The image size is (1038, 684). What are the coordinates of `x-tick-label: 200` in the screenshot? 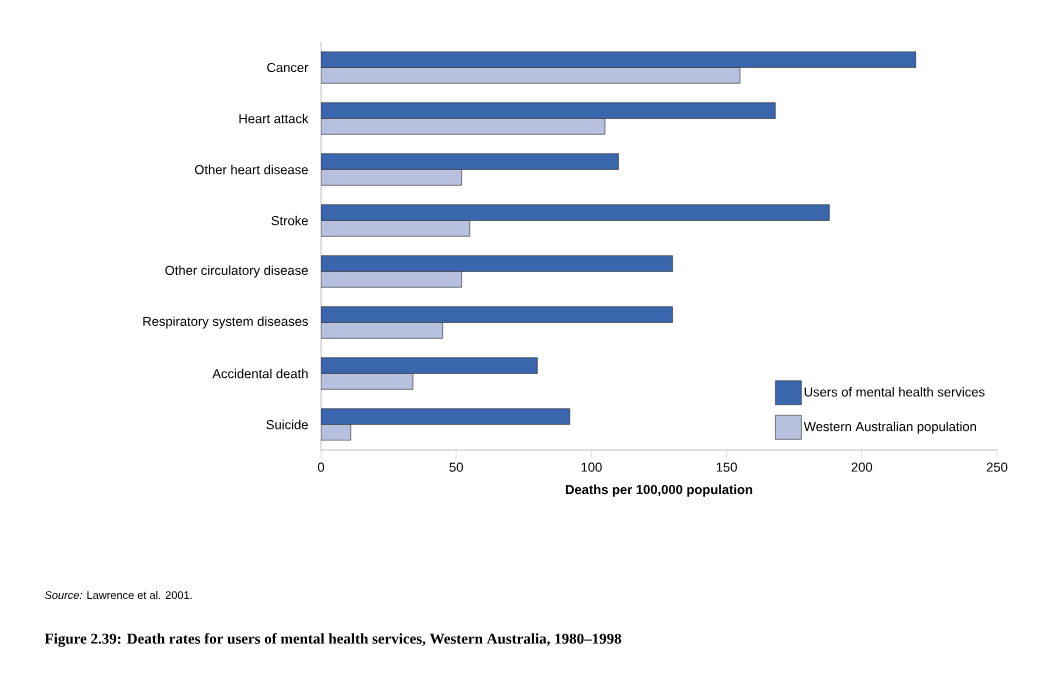 It's located at (862, 467).